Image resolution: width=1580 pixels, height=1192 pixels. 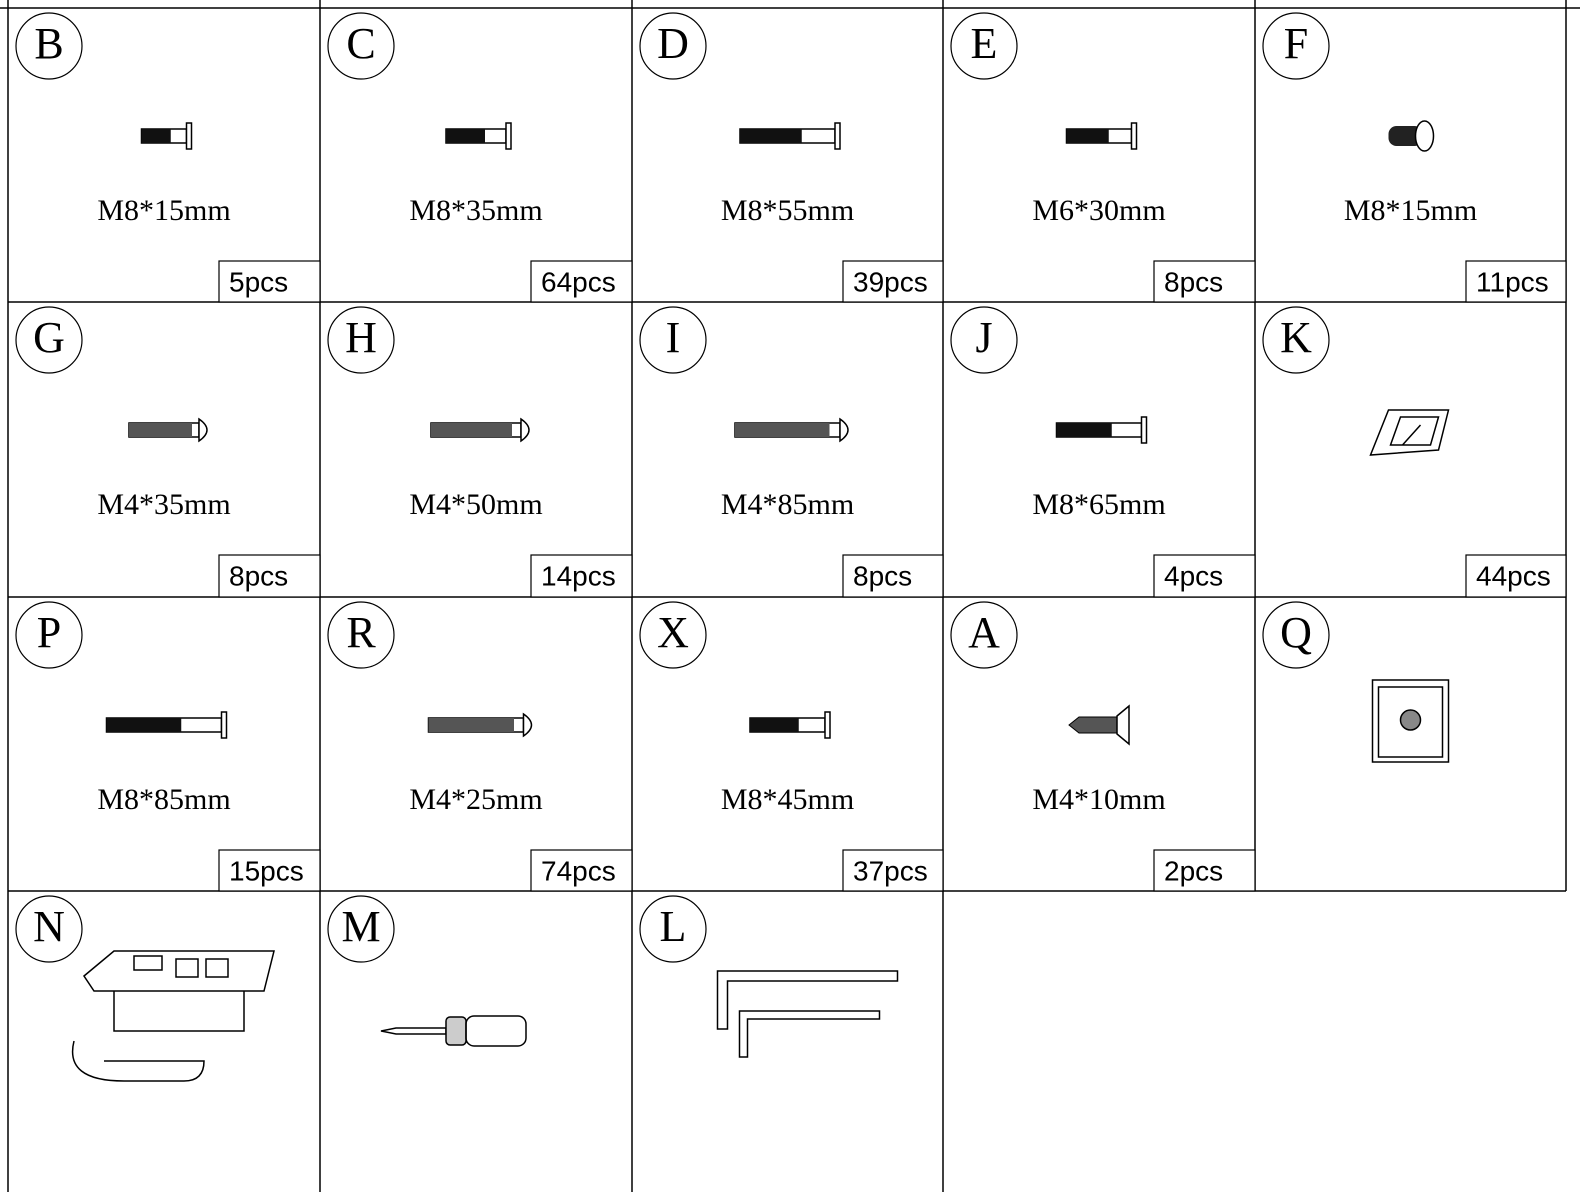 What do you see at coordinates (49, 632) in the screenshot?
I see `part-letter: P` at bounding box center [49, 632].